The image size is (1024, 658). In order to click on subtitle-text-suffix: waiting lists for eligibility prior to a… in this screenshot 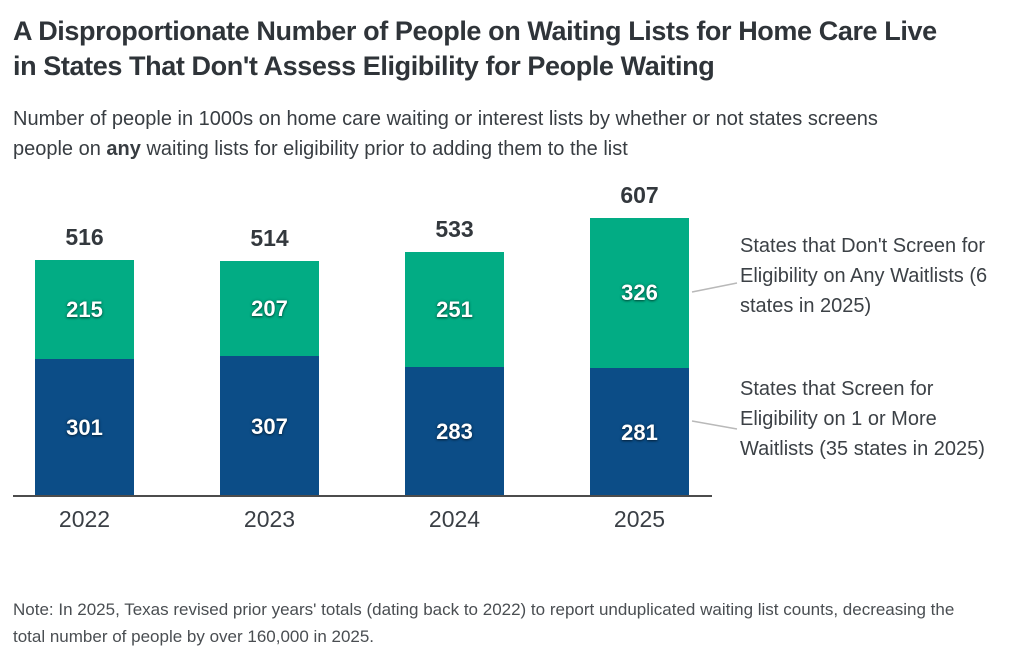, I will do `click(384, 149)`.